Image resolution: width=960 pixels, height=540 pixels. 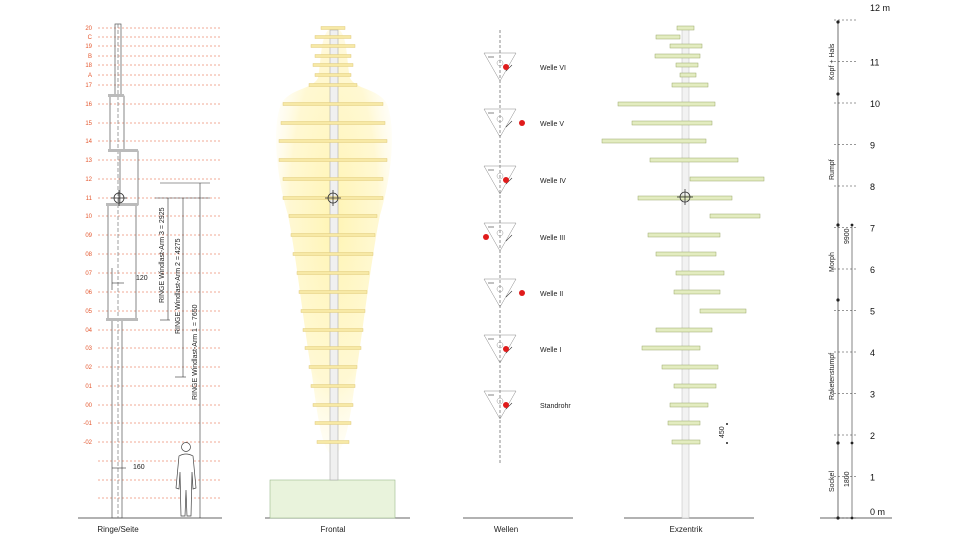 What do you see at coordinates (186, 479) in the screenshot?
I see `person-silhouette` at bounding box center [186, 479].